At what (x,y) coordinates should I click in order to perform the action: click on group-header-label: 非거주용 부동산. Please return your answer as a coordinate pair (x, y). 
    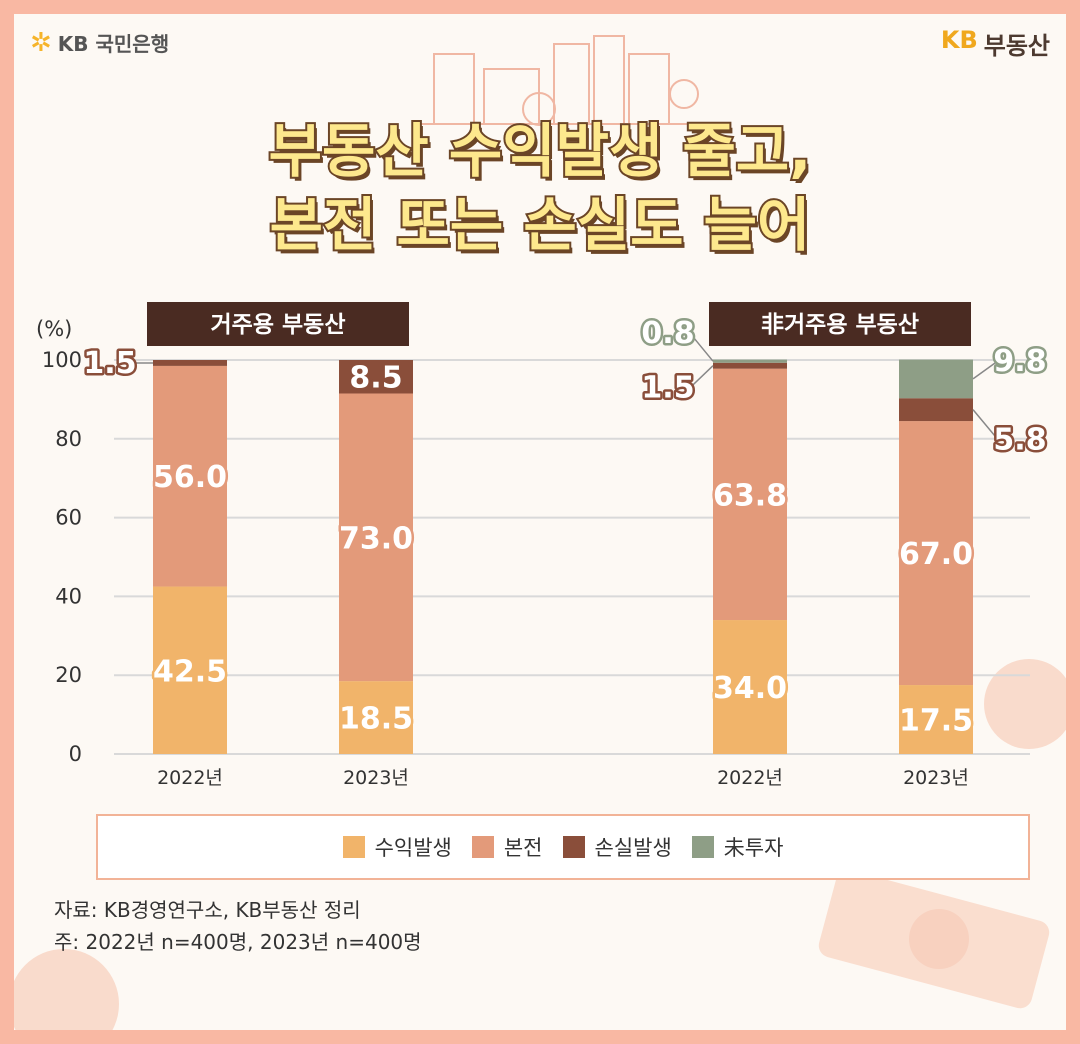
    Looking at the image, I should click on (840, 325).